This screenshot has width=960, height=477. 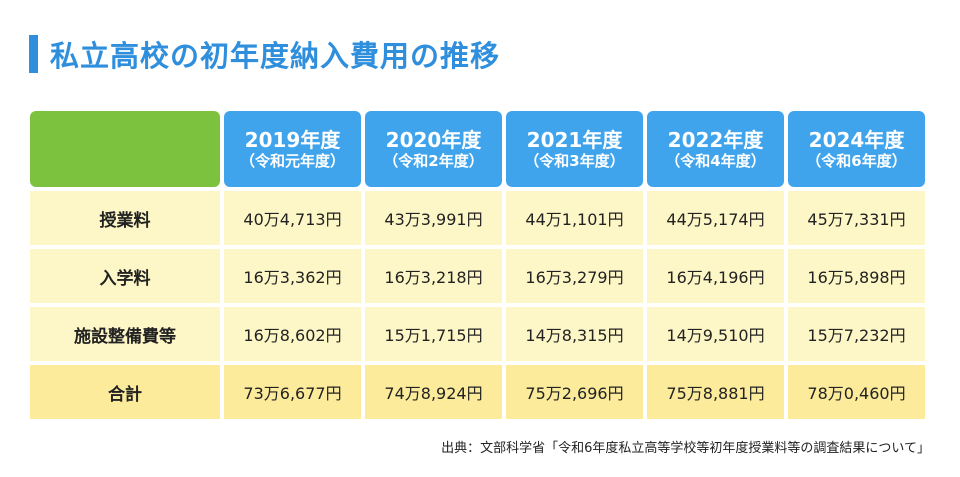 What do you see at coordinates (433, 392) in the screenshot?
I see `table-cell: 74万8,924円` at bounding box center [433, 392].